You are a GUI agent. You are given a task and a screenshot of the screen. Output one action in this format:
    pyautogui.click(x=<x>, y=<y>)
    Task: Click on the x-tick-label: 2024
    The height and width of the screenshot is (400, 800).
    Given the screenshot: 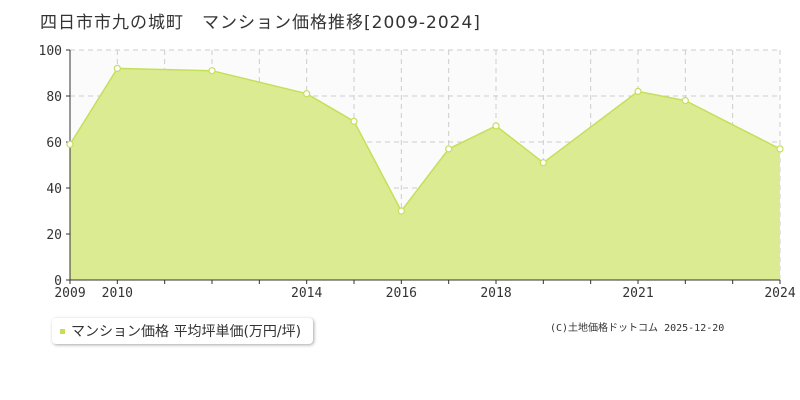 What is the action you would take?
    pyautogui.click(x=779, y=293)
    